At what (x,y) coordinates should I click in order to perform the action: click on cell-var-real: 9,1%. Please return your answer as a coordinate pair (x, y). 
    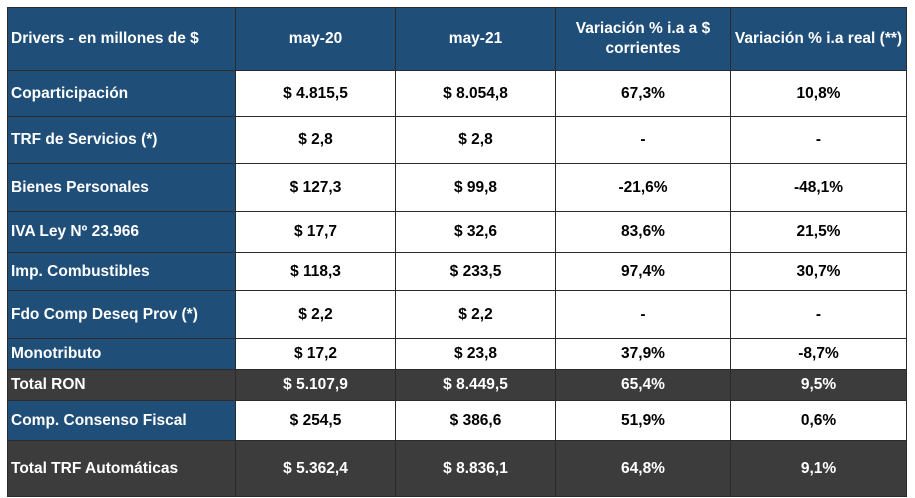
    Looking at the image, I should click on (818, 468).